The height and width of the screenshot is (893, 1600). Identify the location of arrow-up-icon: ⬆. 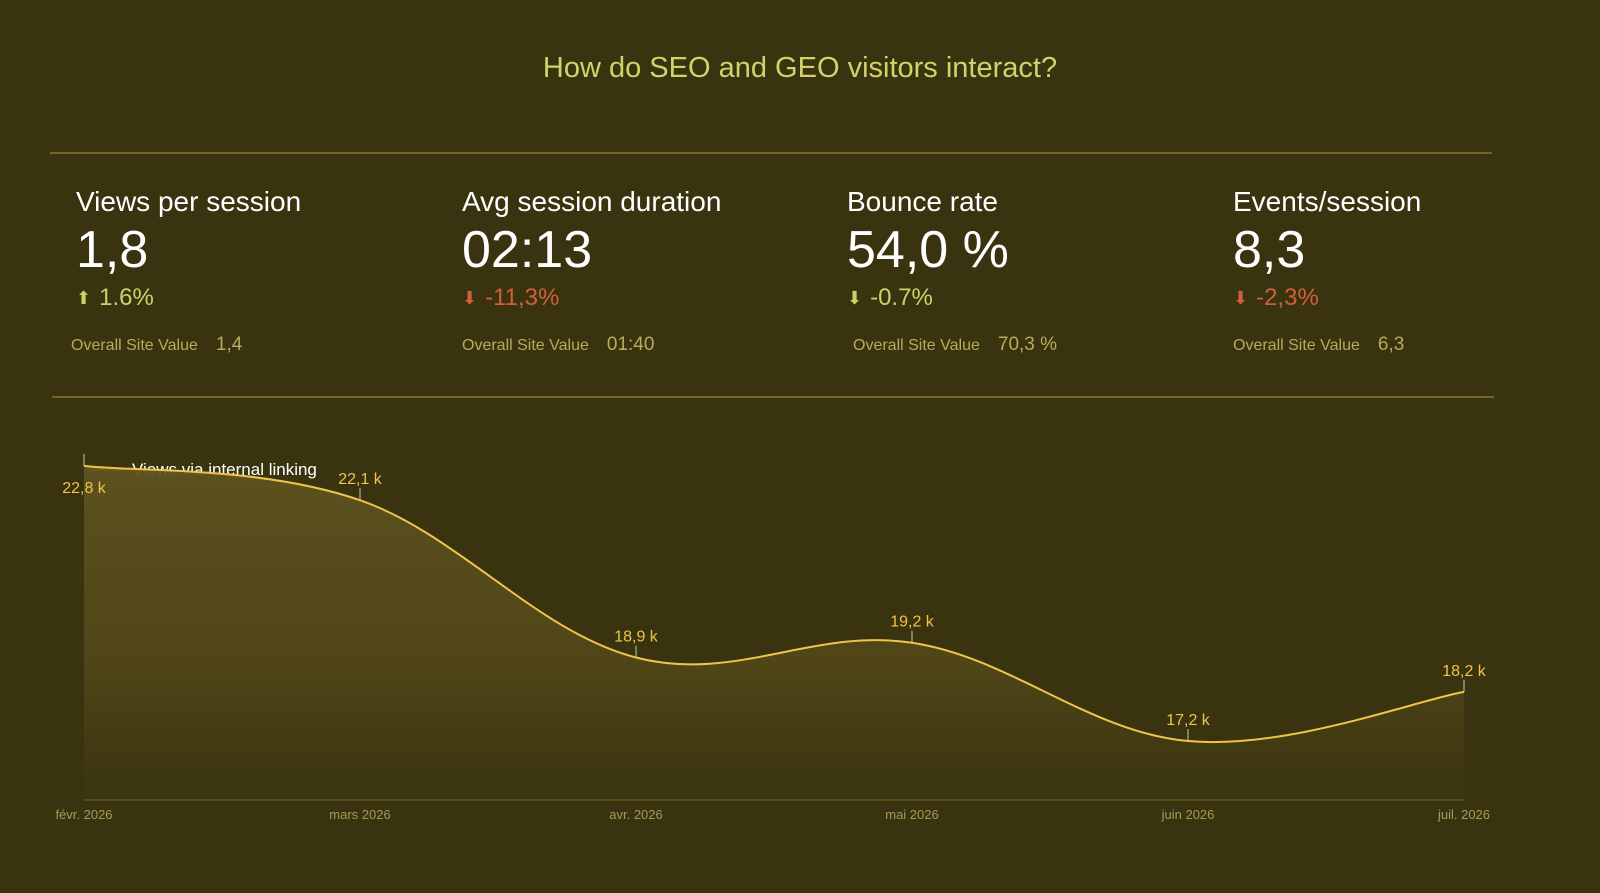
(84, 298).